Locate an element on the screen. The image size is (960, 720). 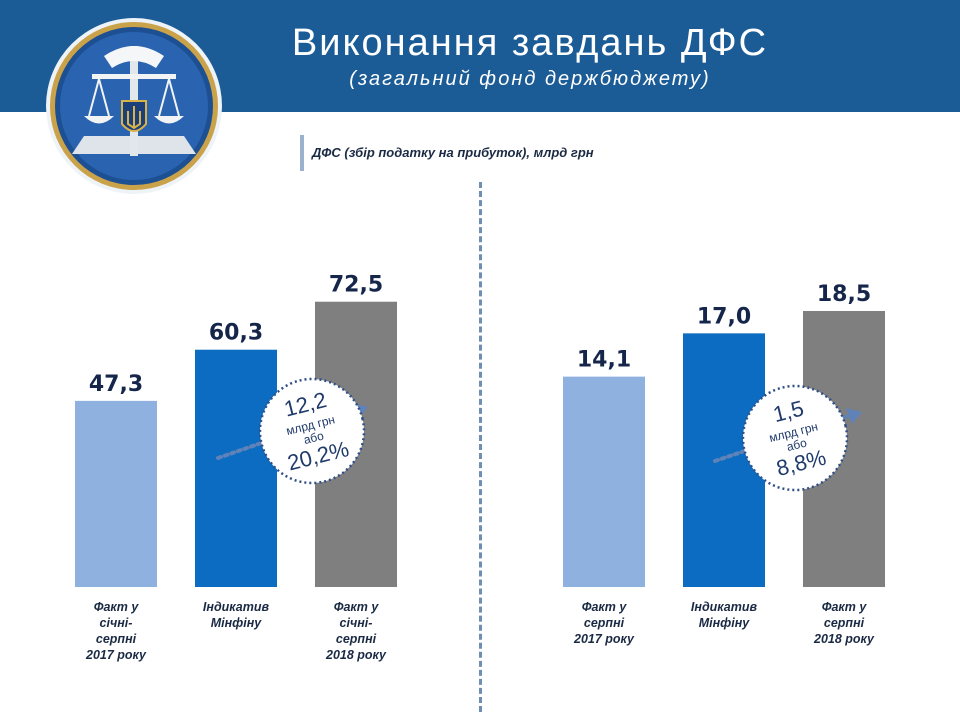
value-label: 72,5 is located at coordinates (356, 285).